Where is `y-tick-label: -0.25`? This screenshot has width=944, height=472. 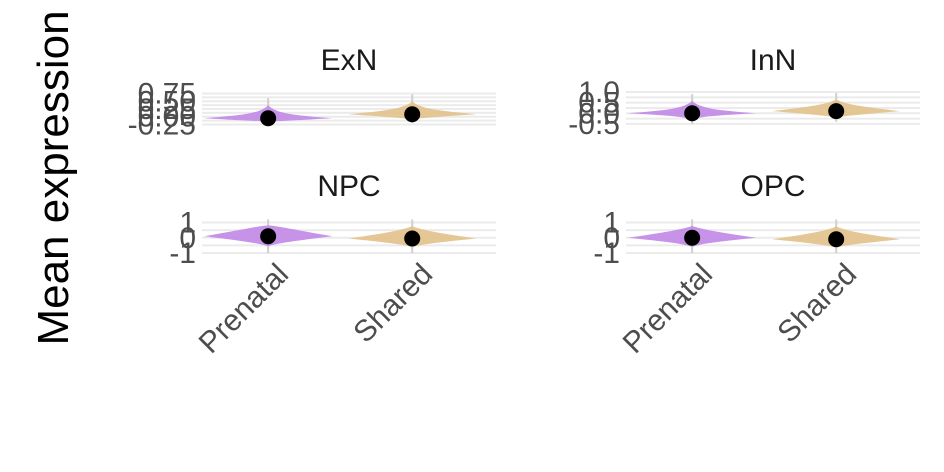 y-tick-label: -0.25 is located at coordinates (162, 124).